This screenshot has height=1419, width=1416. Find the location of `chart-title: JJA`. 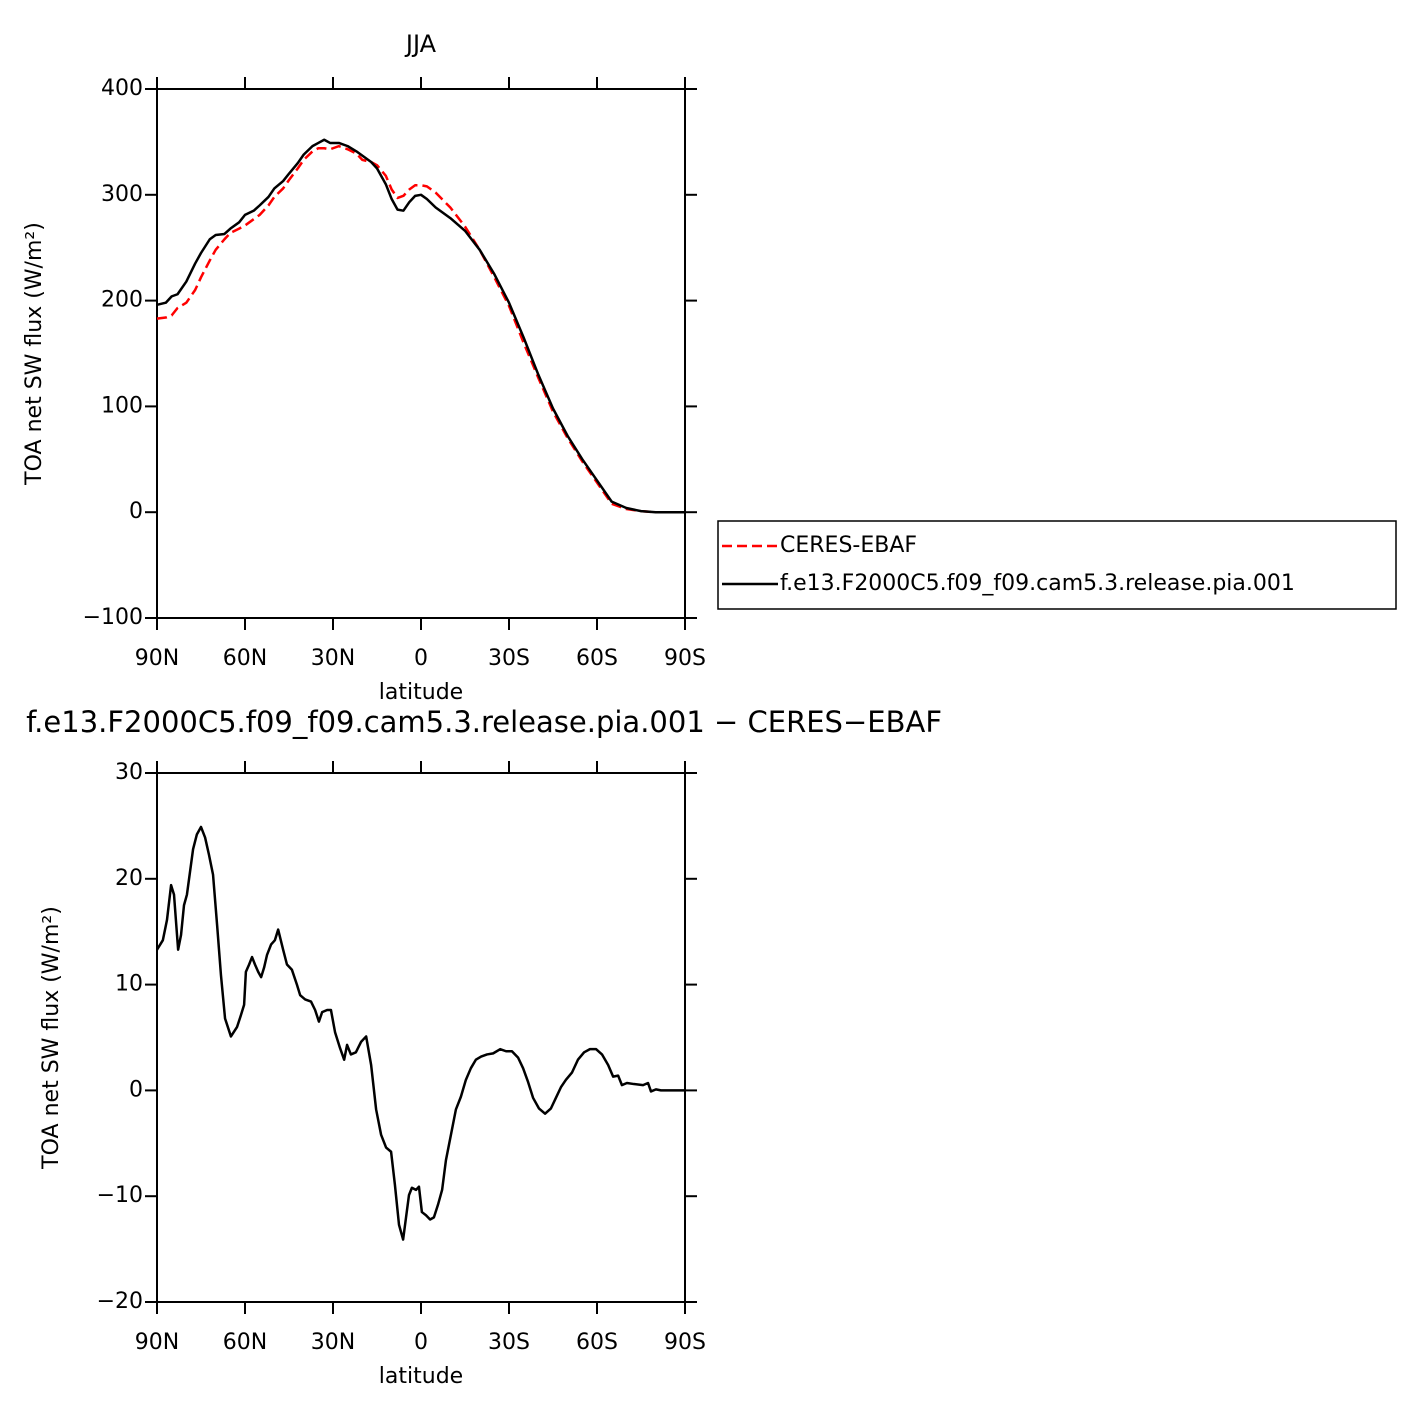

chart-title: JJA is located at coordinates (420, 44).